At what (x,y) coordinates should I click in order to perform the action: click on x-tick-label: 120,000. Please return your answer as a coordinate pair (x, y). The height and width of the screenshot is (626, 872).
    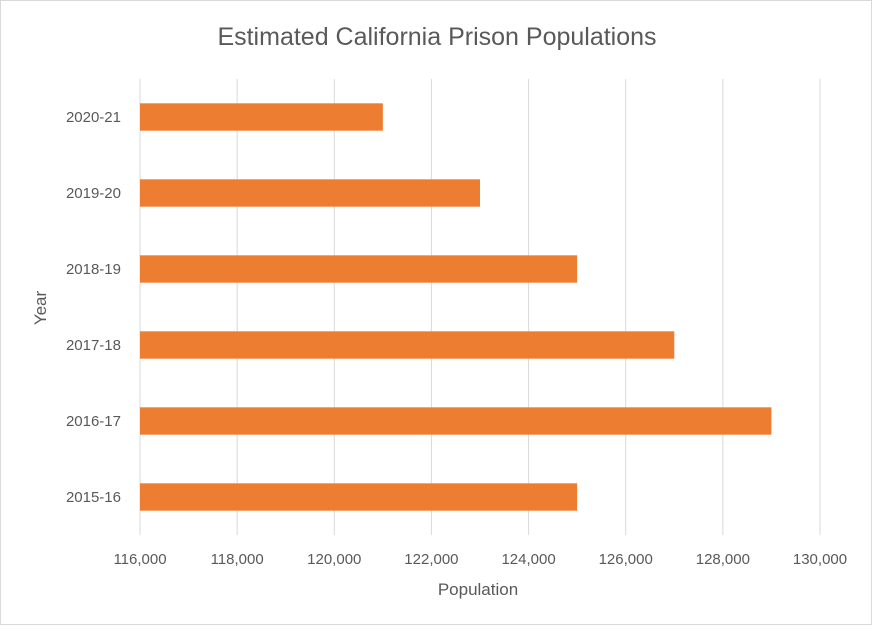
    Looking at the image, I should click on (334, 559).